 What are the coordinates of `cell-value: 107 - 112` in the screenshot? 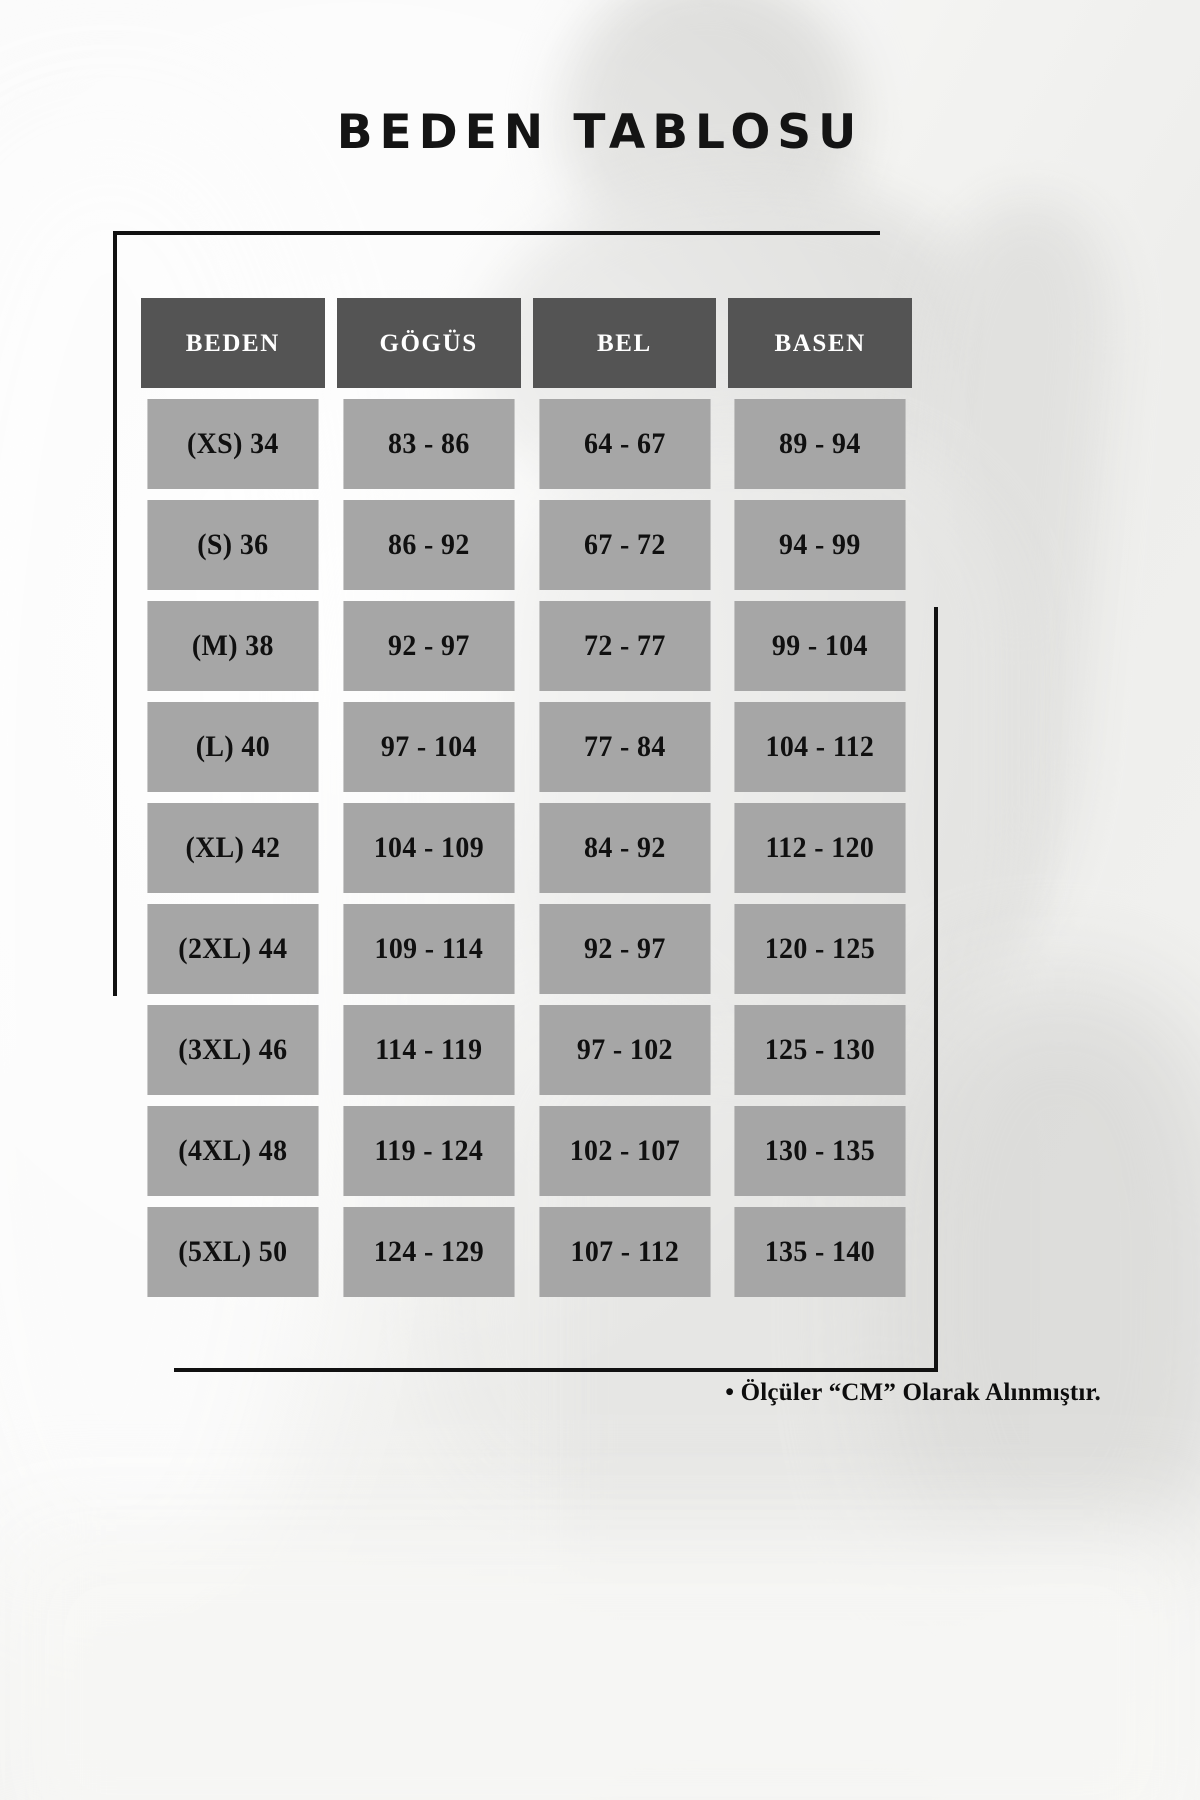 It's located at (624, 1251).